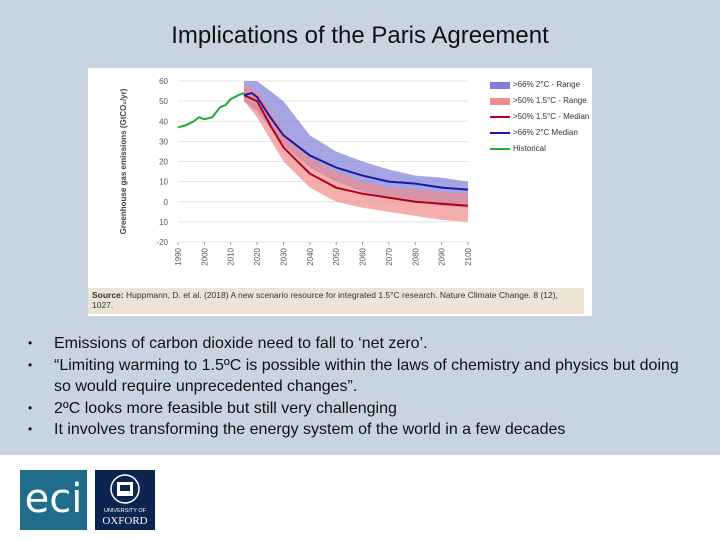  What do you see at coordinates (125, 521) in the screenshot?
I see `oxford-bottom: OXFORD` at bounding box center [125, 521].